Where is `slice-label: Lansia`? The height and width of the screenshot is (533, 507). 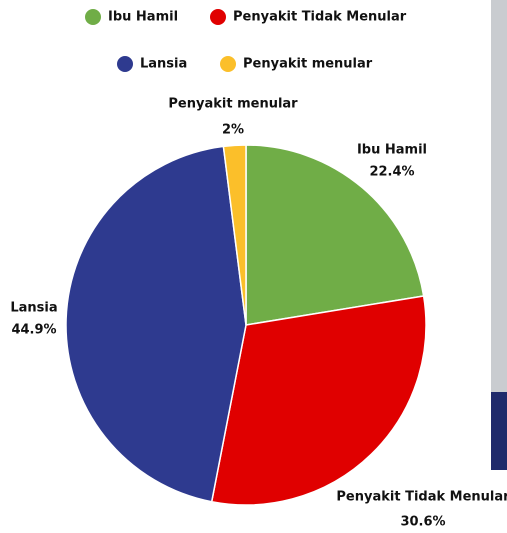
slice-label: Lansia is located at coordinates (33, 308).